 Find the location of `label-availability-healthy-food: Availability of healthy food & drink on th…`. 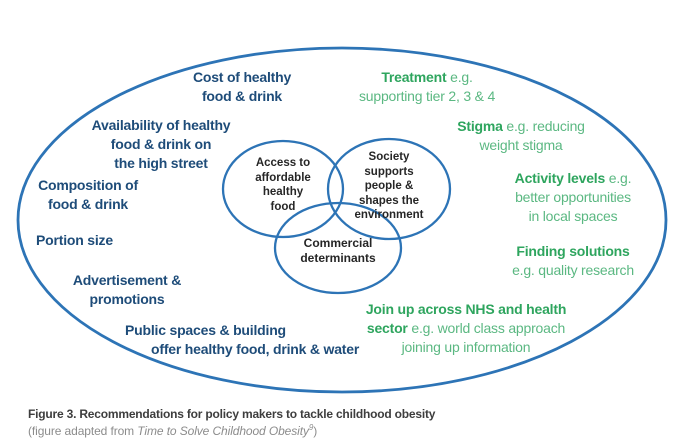

label-availability-healthy-food: Availability of healthy food & drink on th… is located at coordinates (161, 144).